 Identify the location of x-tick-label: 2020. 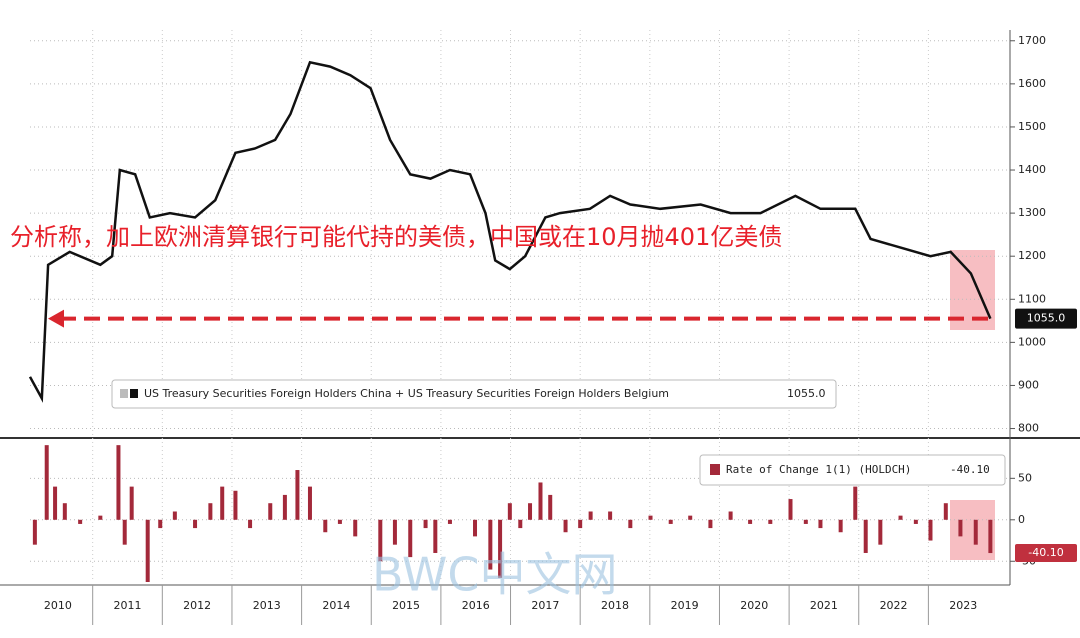
(754, 605).